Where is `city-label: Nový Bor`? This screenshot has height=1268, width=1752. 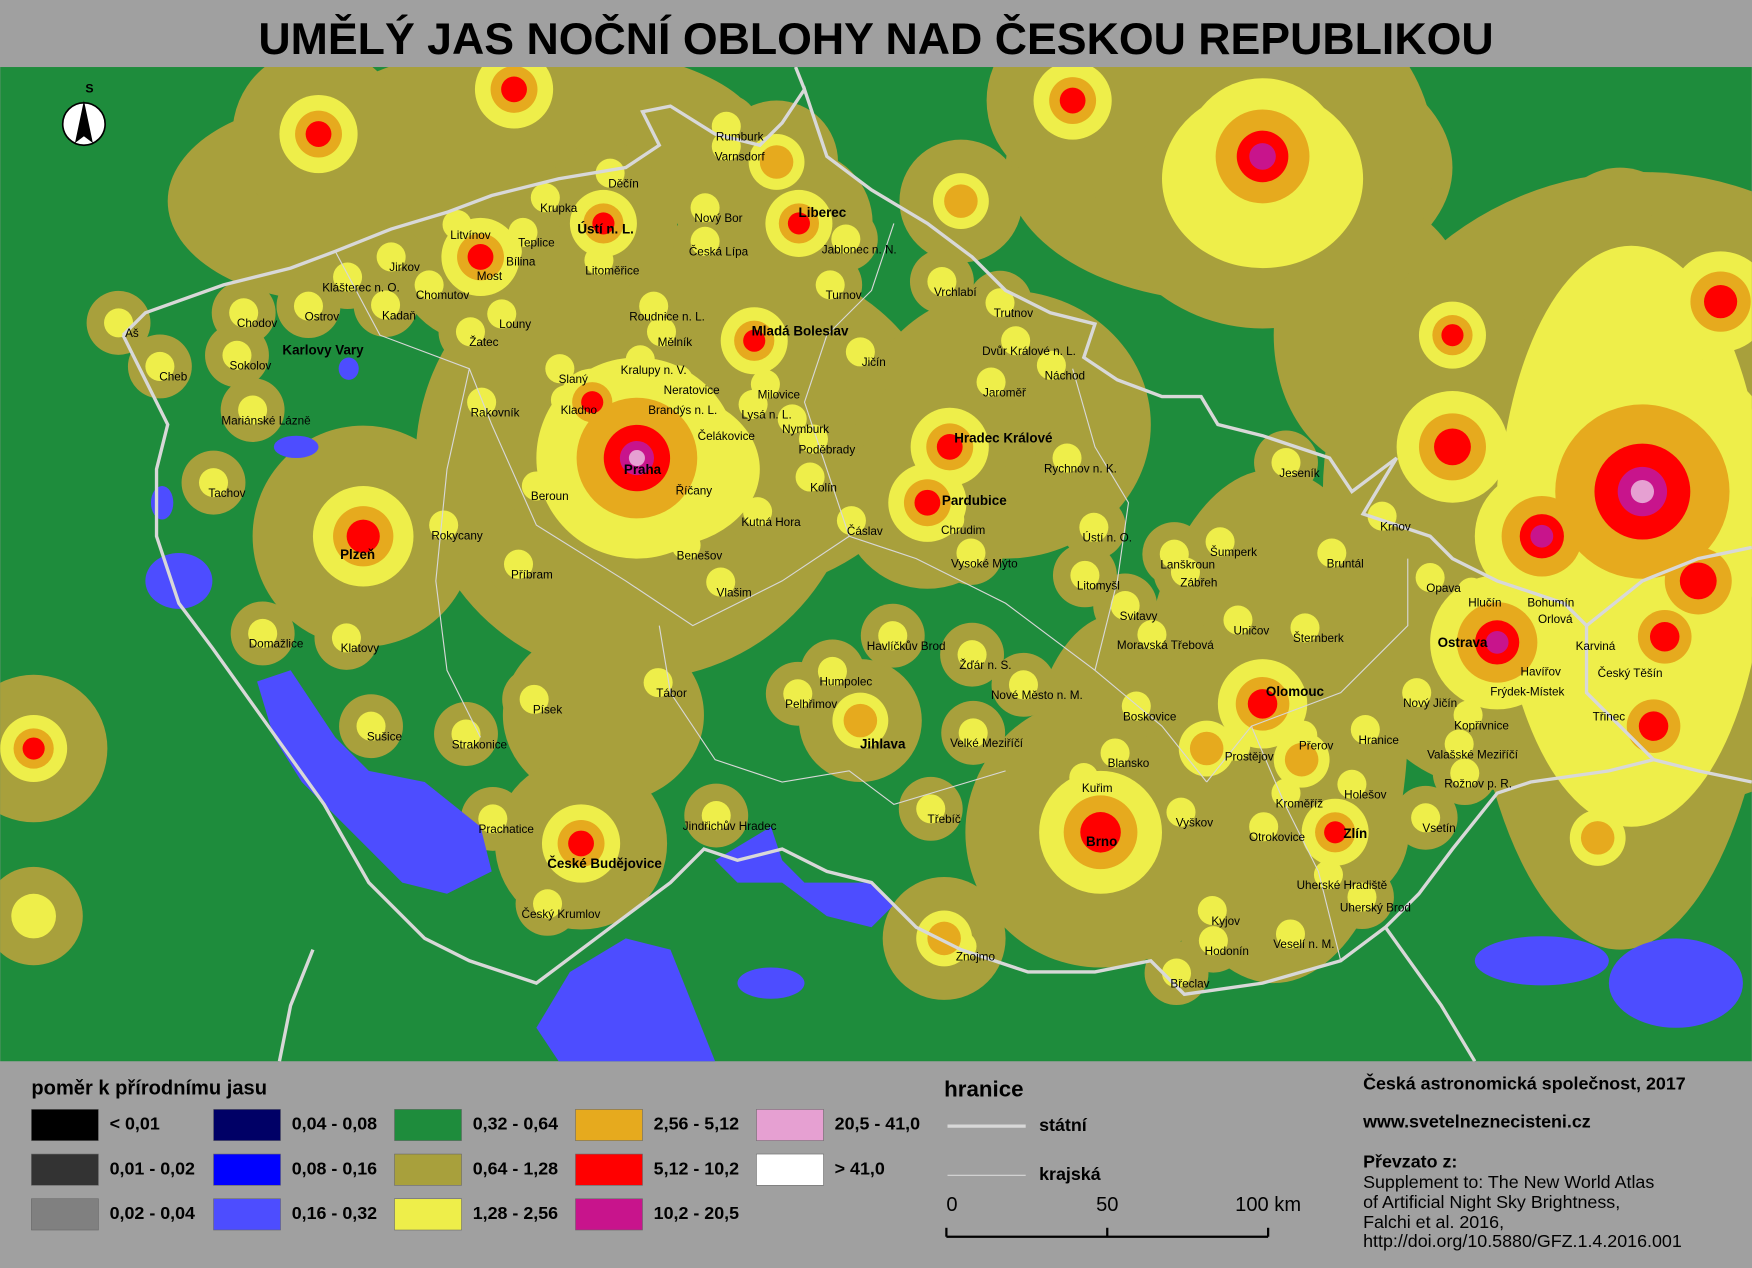 city-label: Nový Bor is located at coordinates (718, 218).